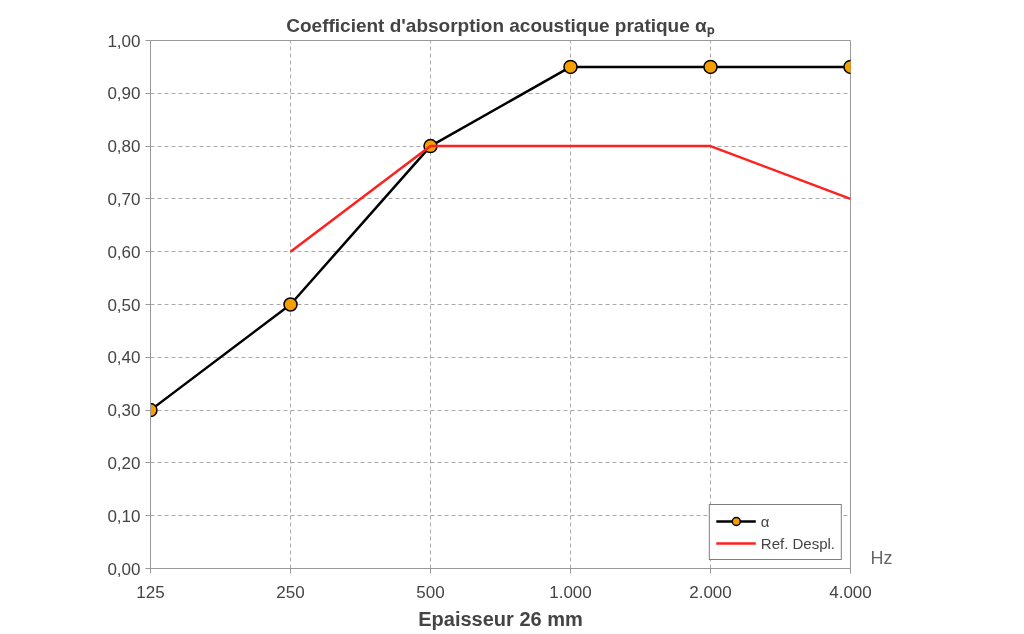 Image resolution: width=1024 pixels, height=634 pixels. What do you see at coordinates (124, 516) in the screenshot?
I see `y-tick-label: 0,10` at bounding box center [124, 516].